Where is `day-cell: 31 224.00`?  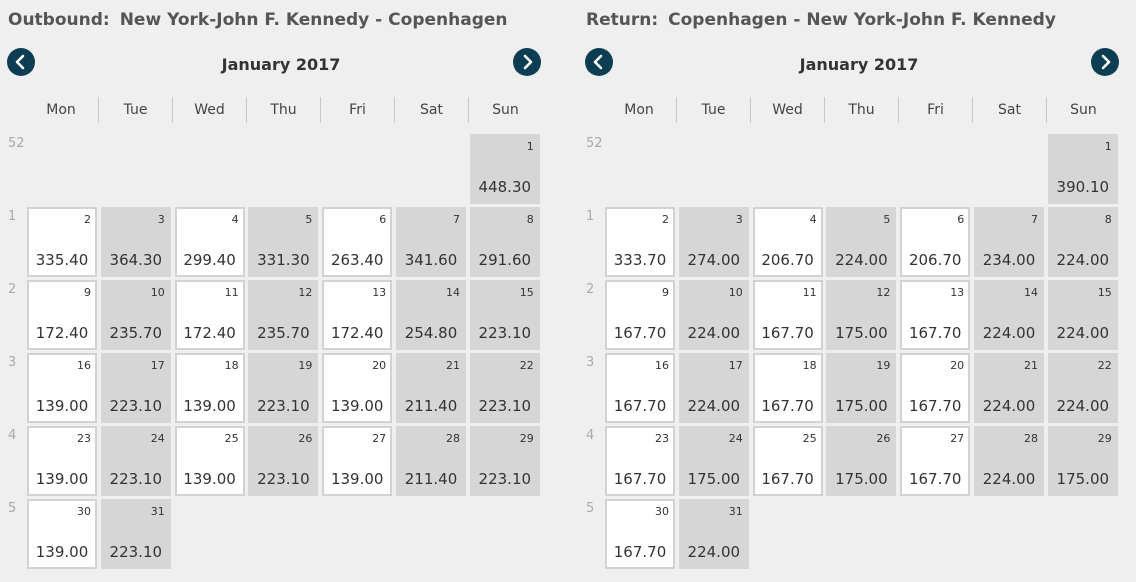
day-cell: 31 224.00 is located at coordinates (713, 534).